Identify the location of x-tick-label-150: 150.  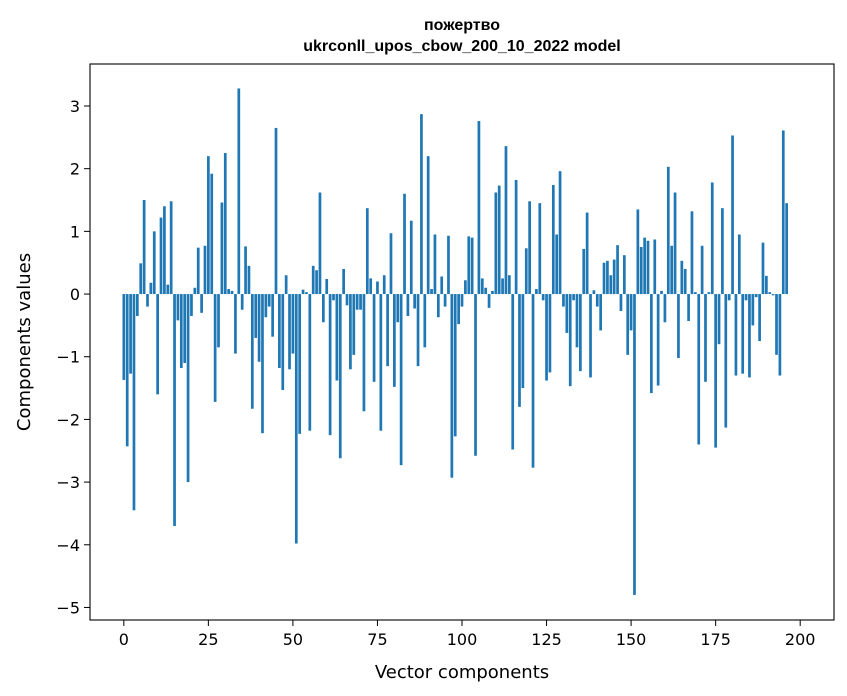
(631, 639).